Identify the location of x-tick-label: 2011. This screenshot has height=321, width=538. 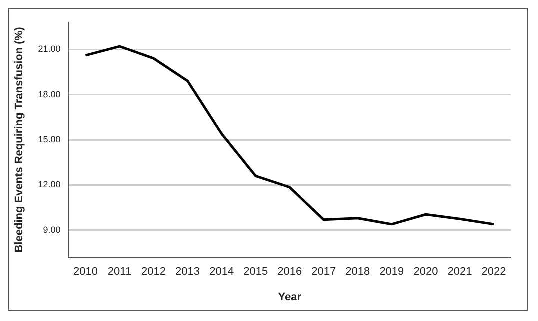
(120, 272).